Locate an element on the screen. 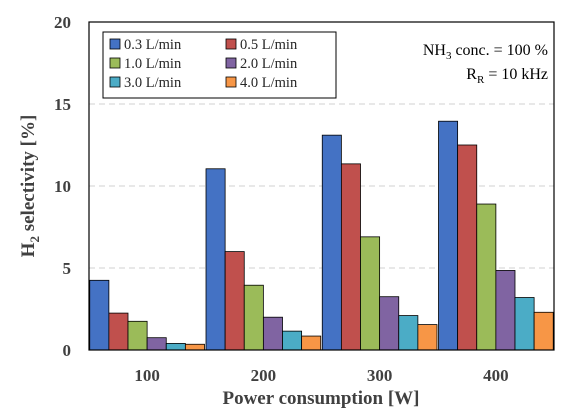  annotation-rr-subscript: R is located at coordinates (481, 80).